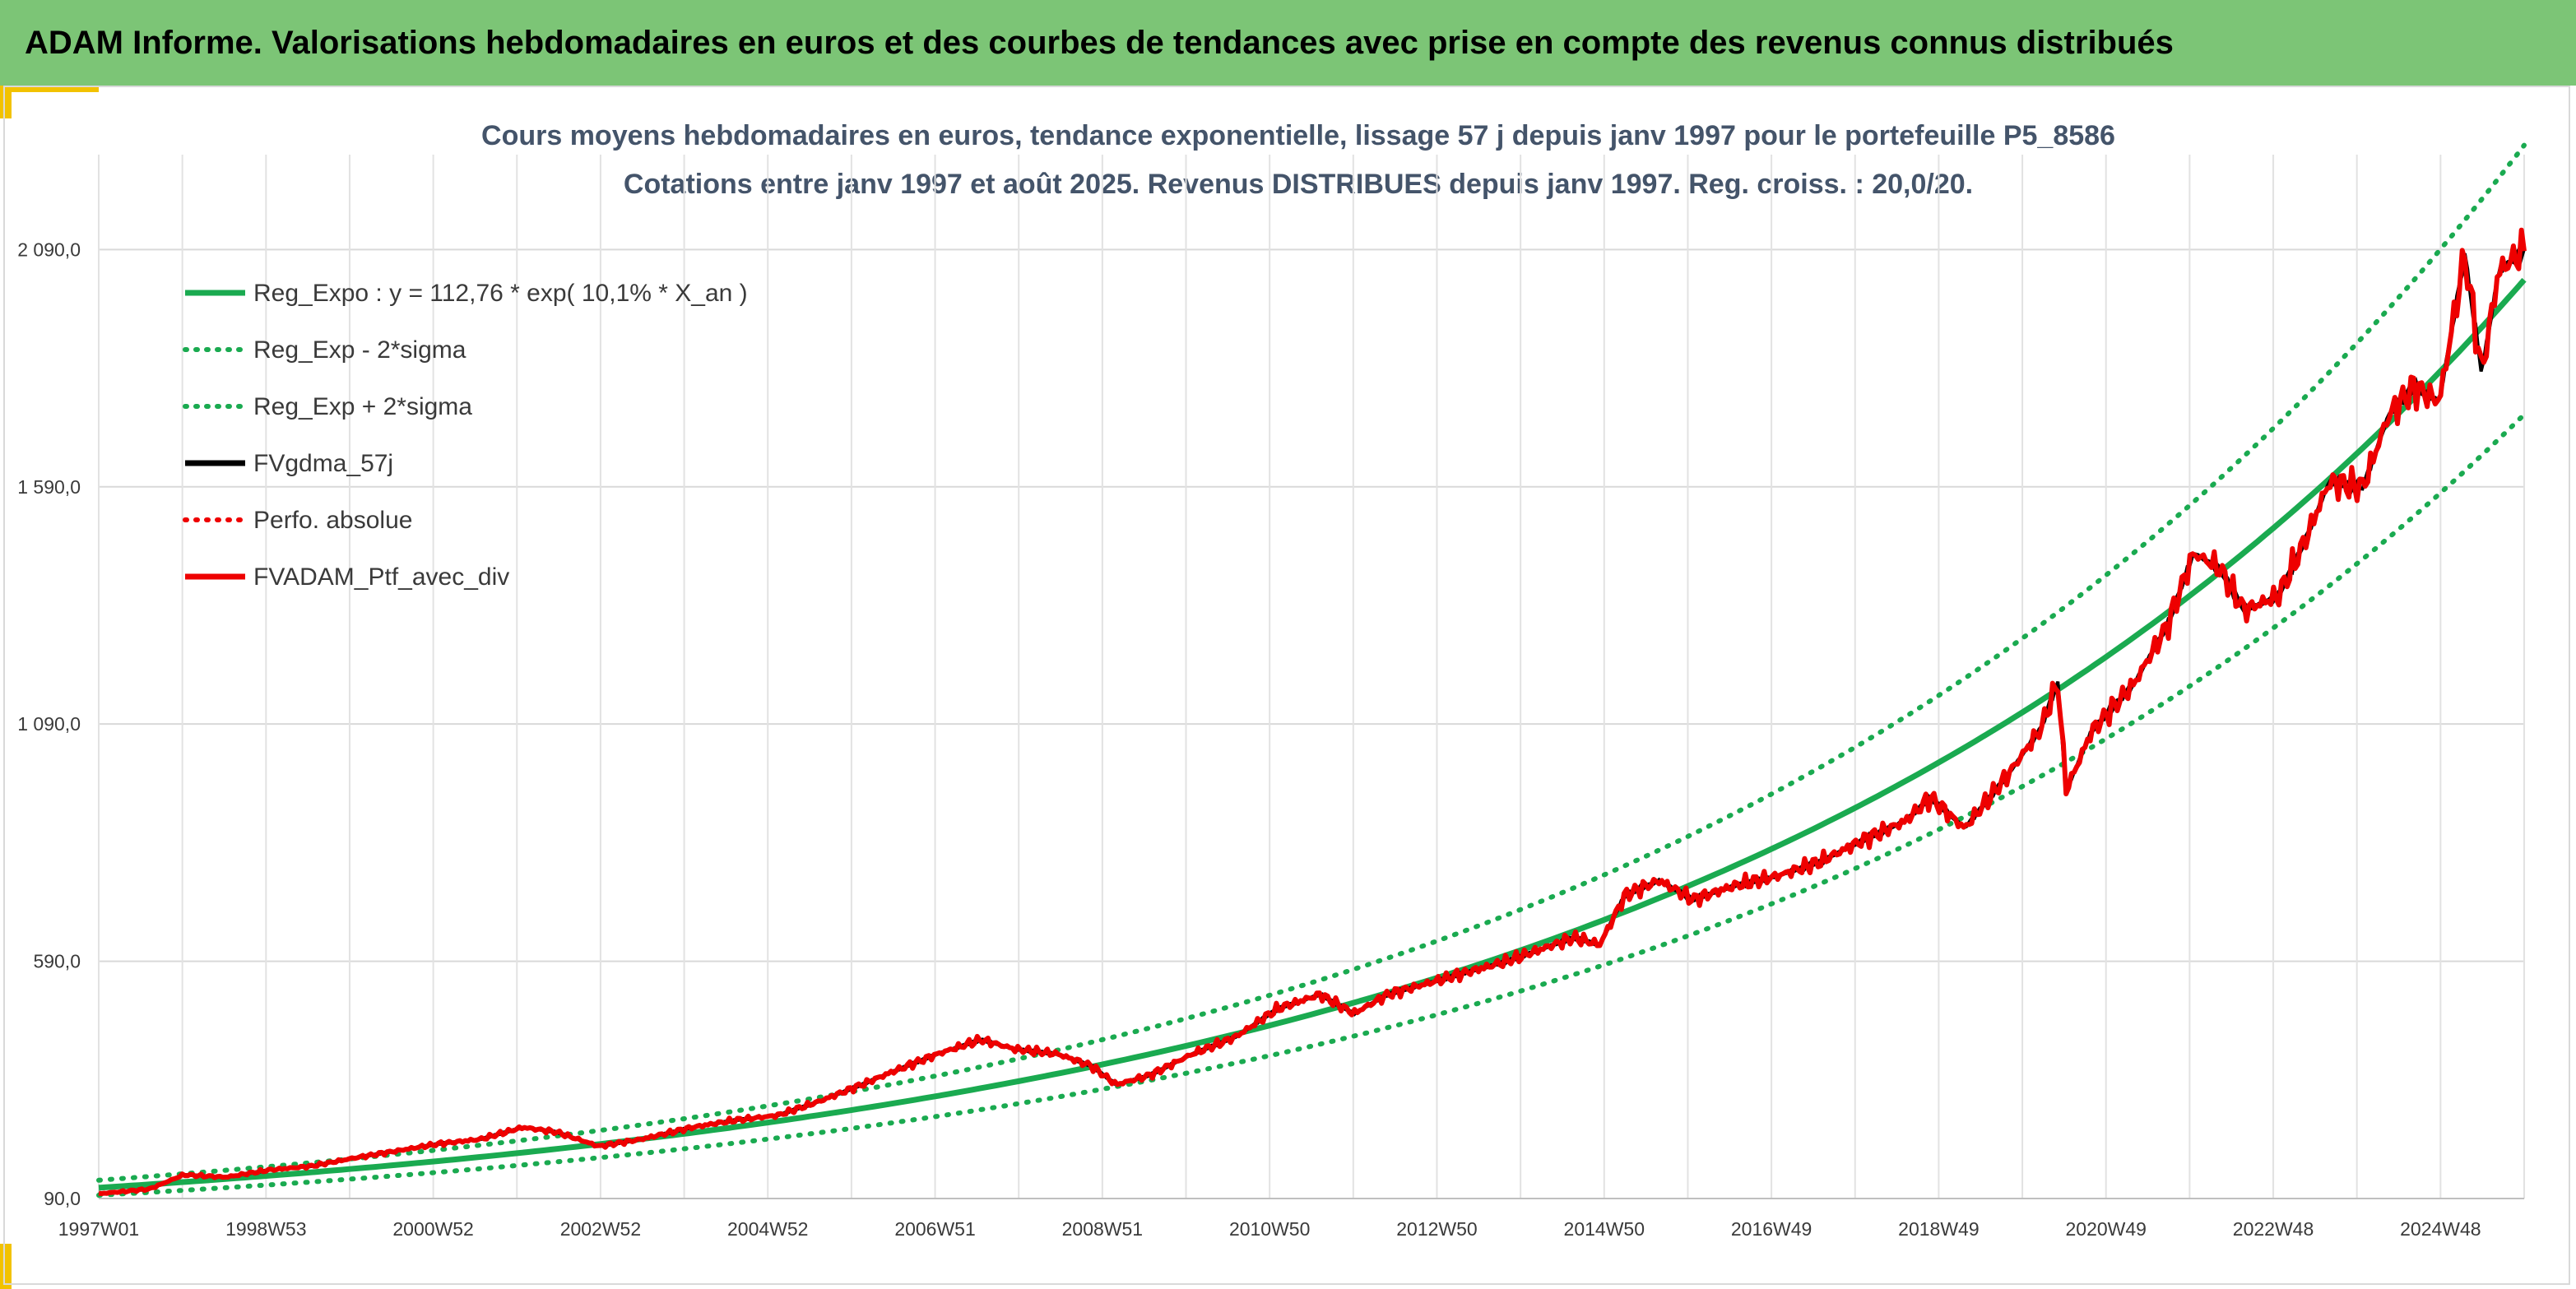  I want to click on y-axis: 90,0 590,0 1 090,0 1 590,0 2 090,0, so click(49, 724).